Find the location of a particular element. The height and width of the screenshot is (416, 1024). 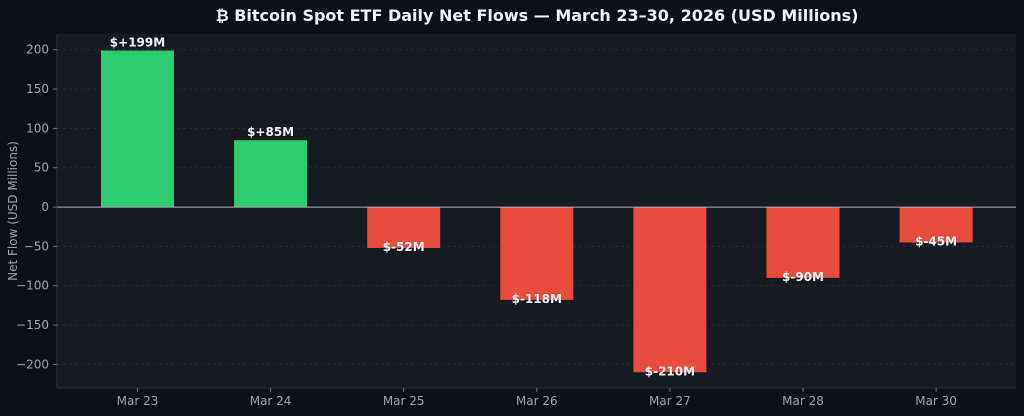

bar-data-label: $-45M is located at coordinates (936, 241).